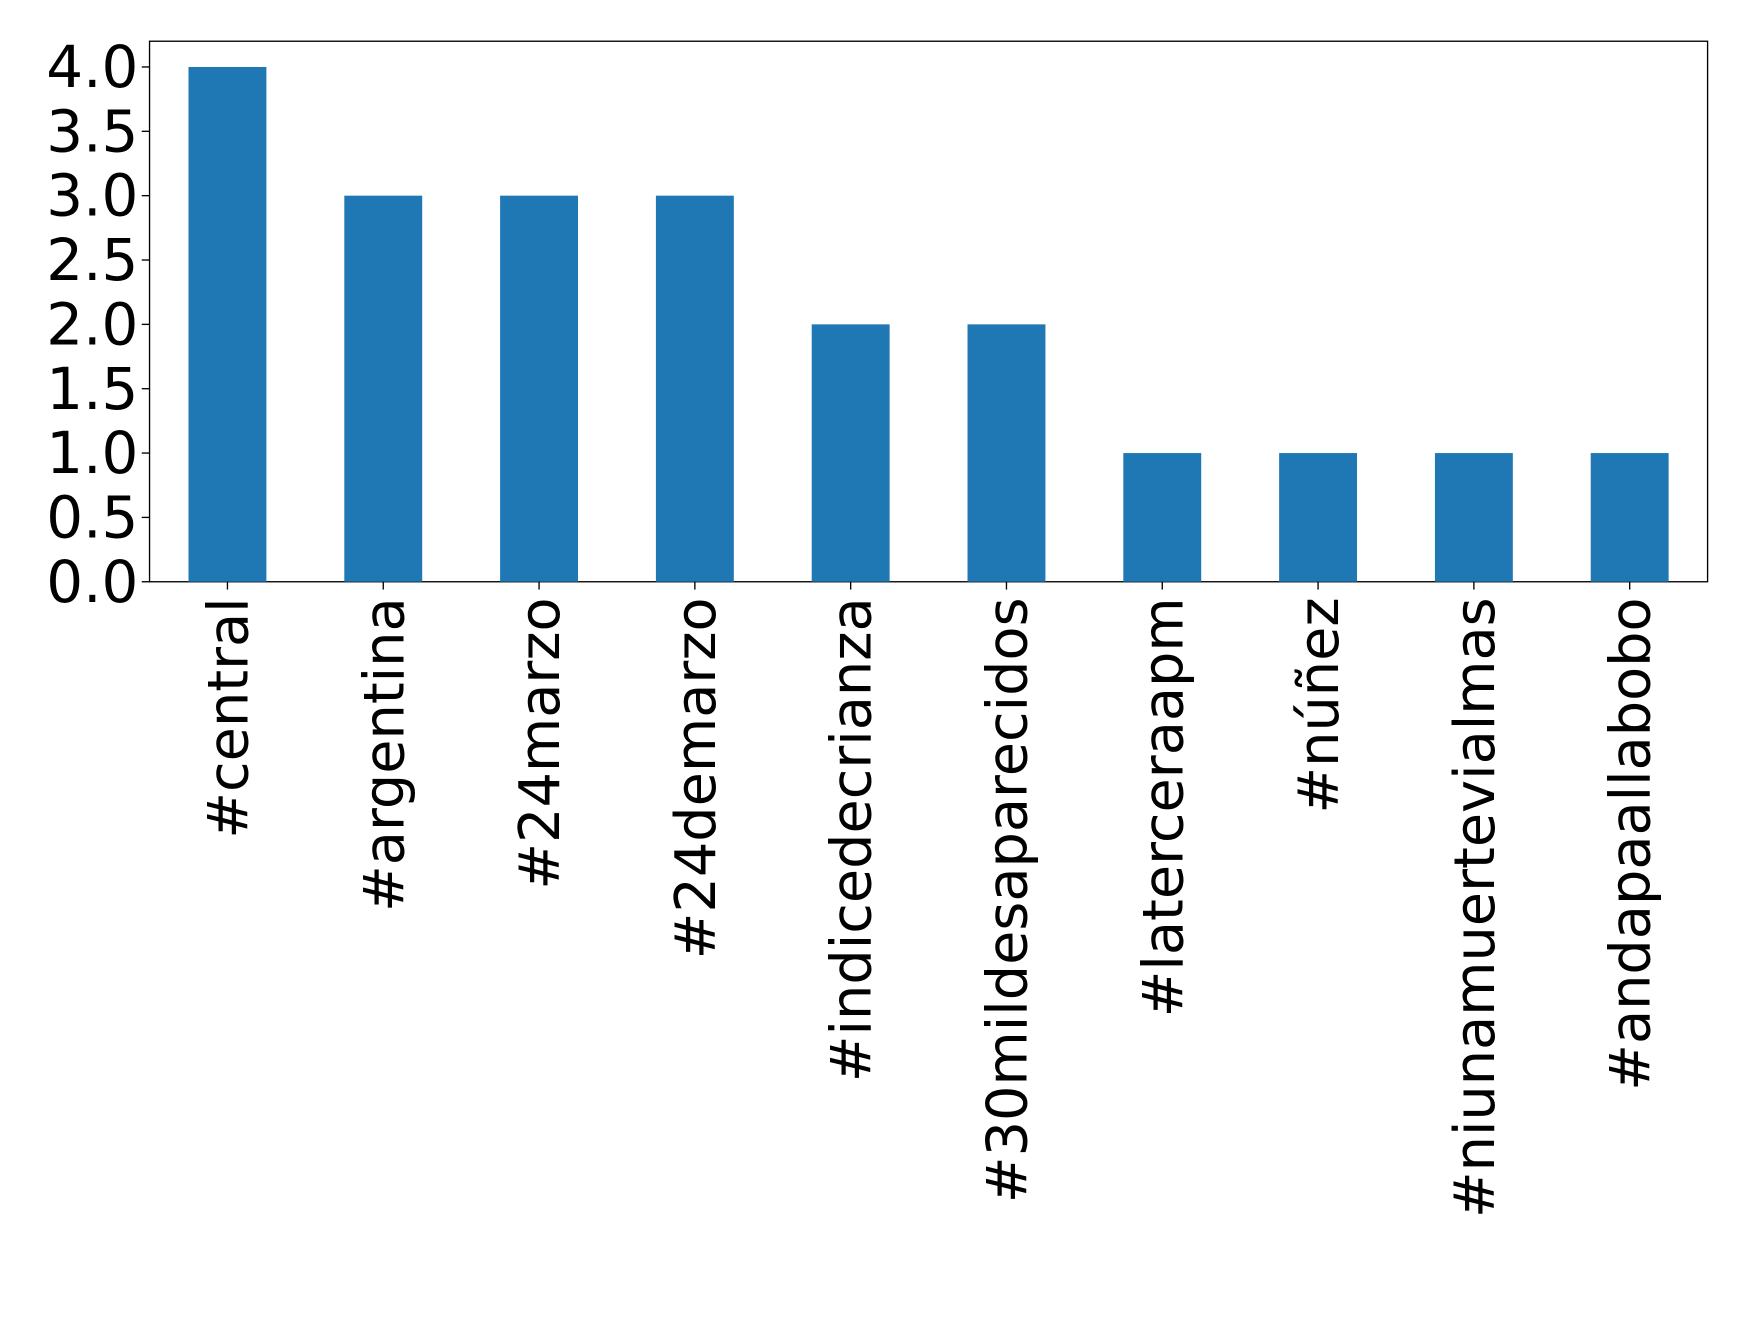  Describe the element at coordinates (92, 324) in the screenshot. I see `y-tick-label: 2.0` at that location.